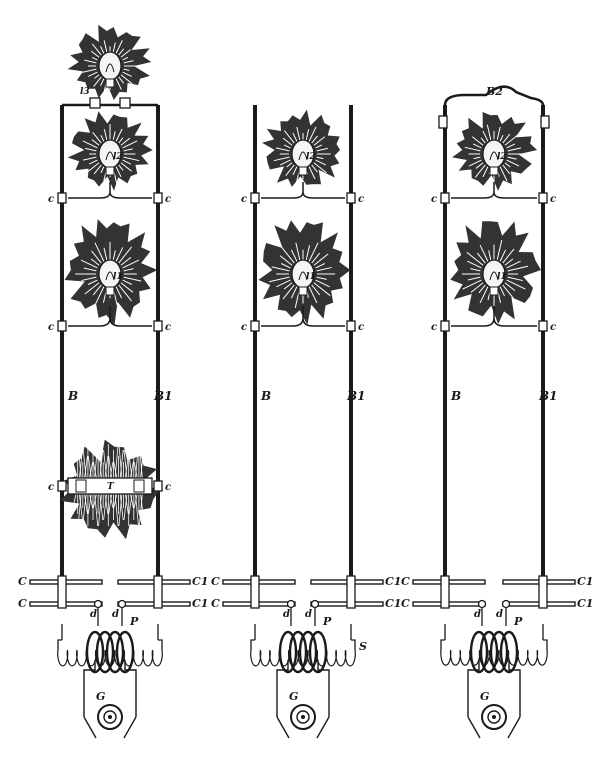 This screenshot has height=767, width=600. Describe the element at coordinates (548, 396) in the screenshot. I see `conductor-right-label: B1` at that location.